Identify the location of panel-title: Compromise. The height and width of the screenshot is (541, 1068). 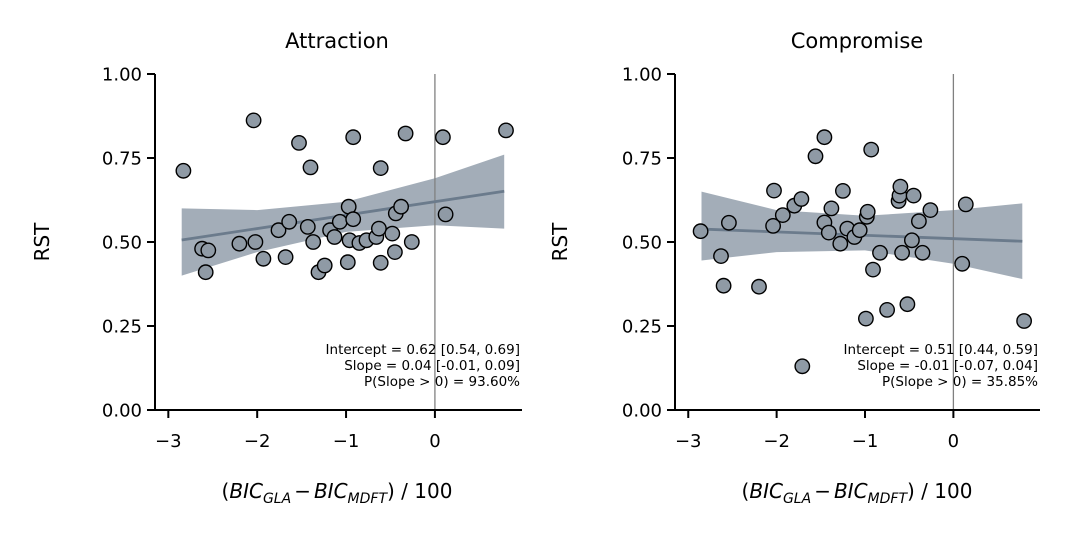
(857, 41).